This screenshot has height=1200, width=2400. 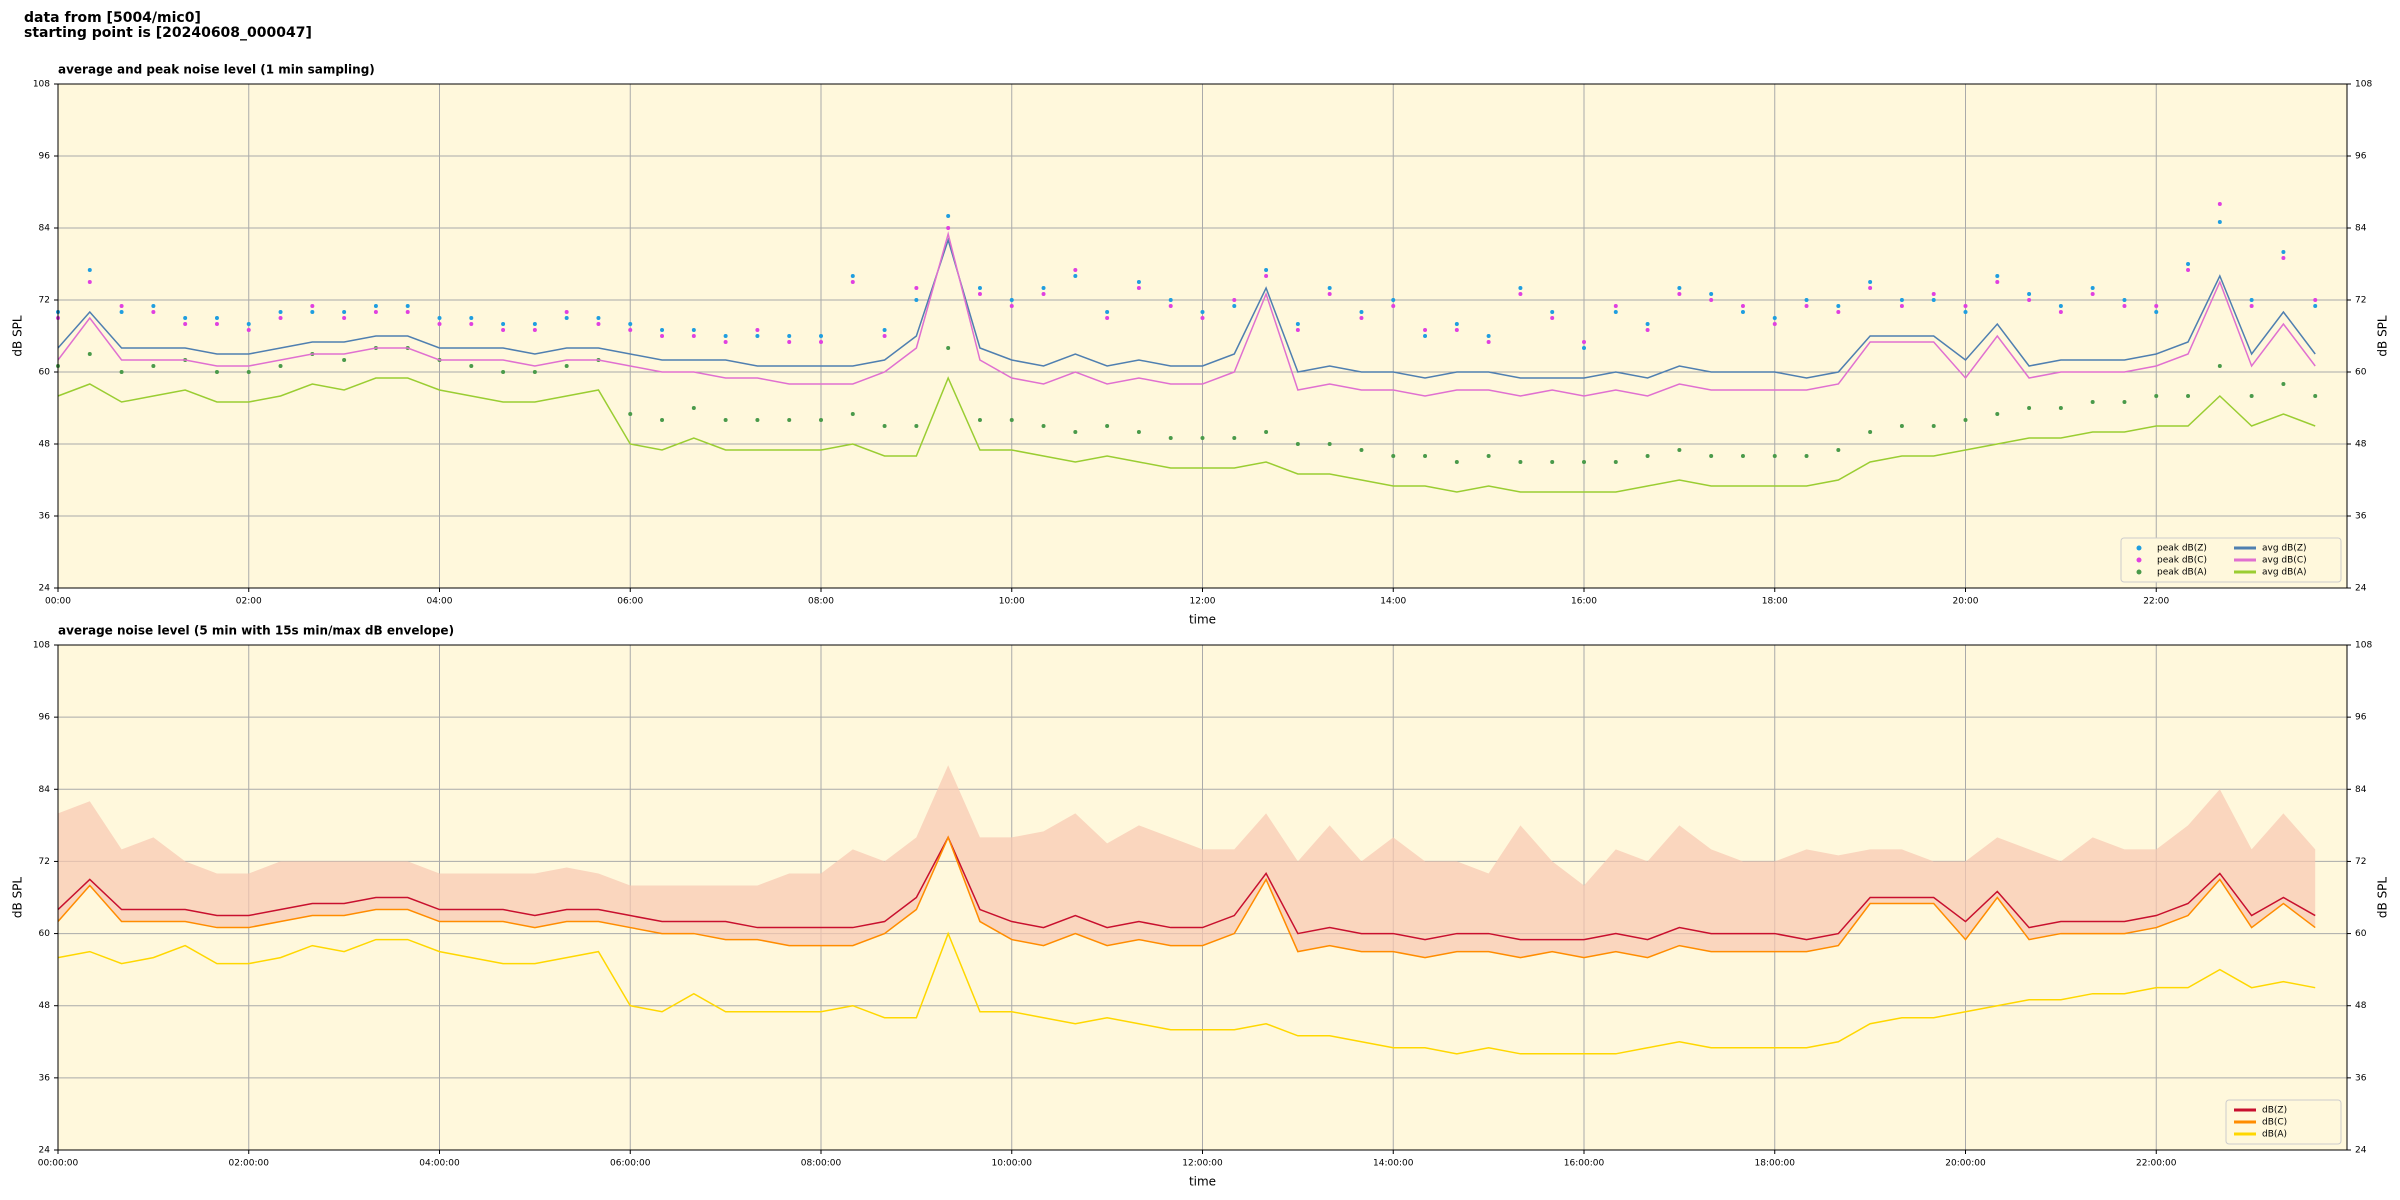 I want to click on x-tick-label: 16:00:00, so click(x=1584, y=1164).